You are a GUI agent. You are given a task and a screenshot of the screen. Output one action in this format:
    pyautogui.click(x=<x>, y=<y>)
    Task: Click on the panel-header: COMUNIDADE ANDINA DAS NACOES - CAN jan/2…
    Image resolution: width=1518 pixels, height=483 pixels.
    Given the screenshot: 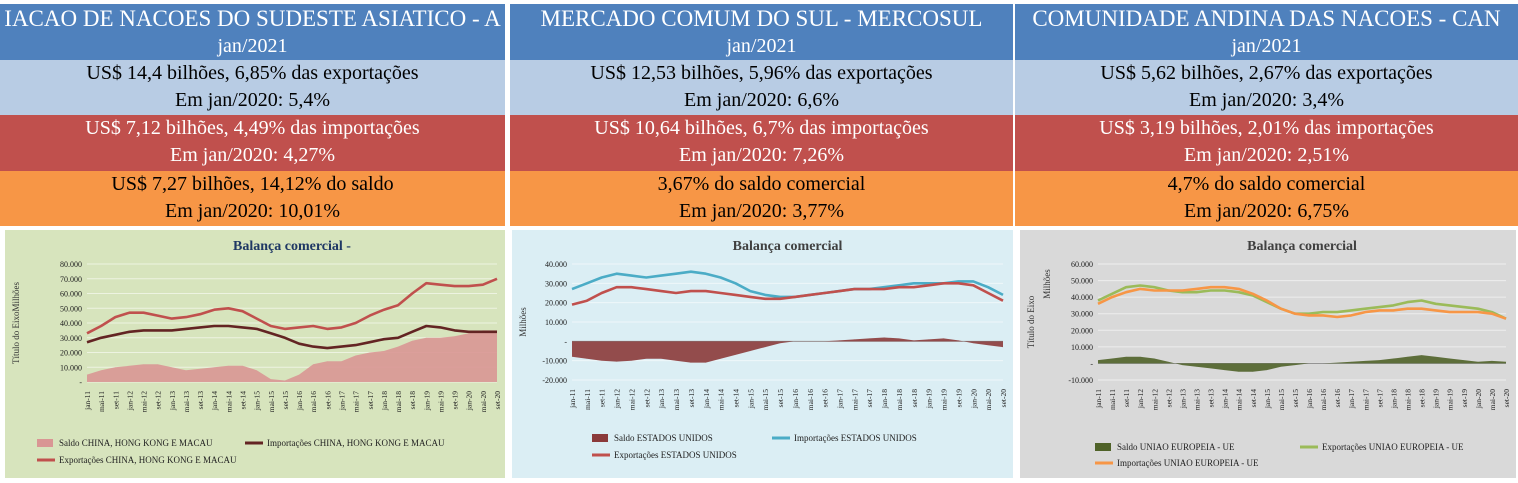 What is the action you would take?
    pyautogui.click(x=1266, y=32)
    